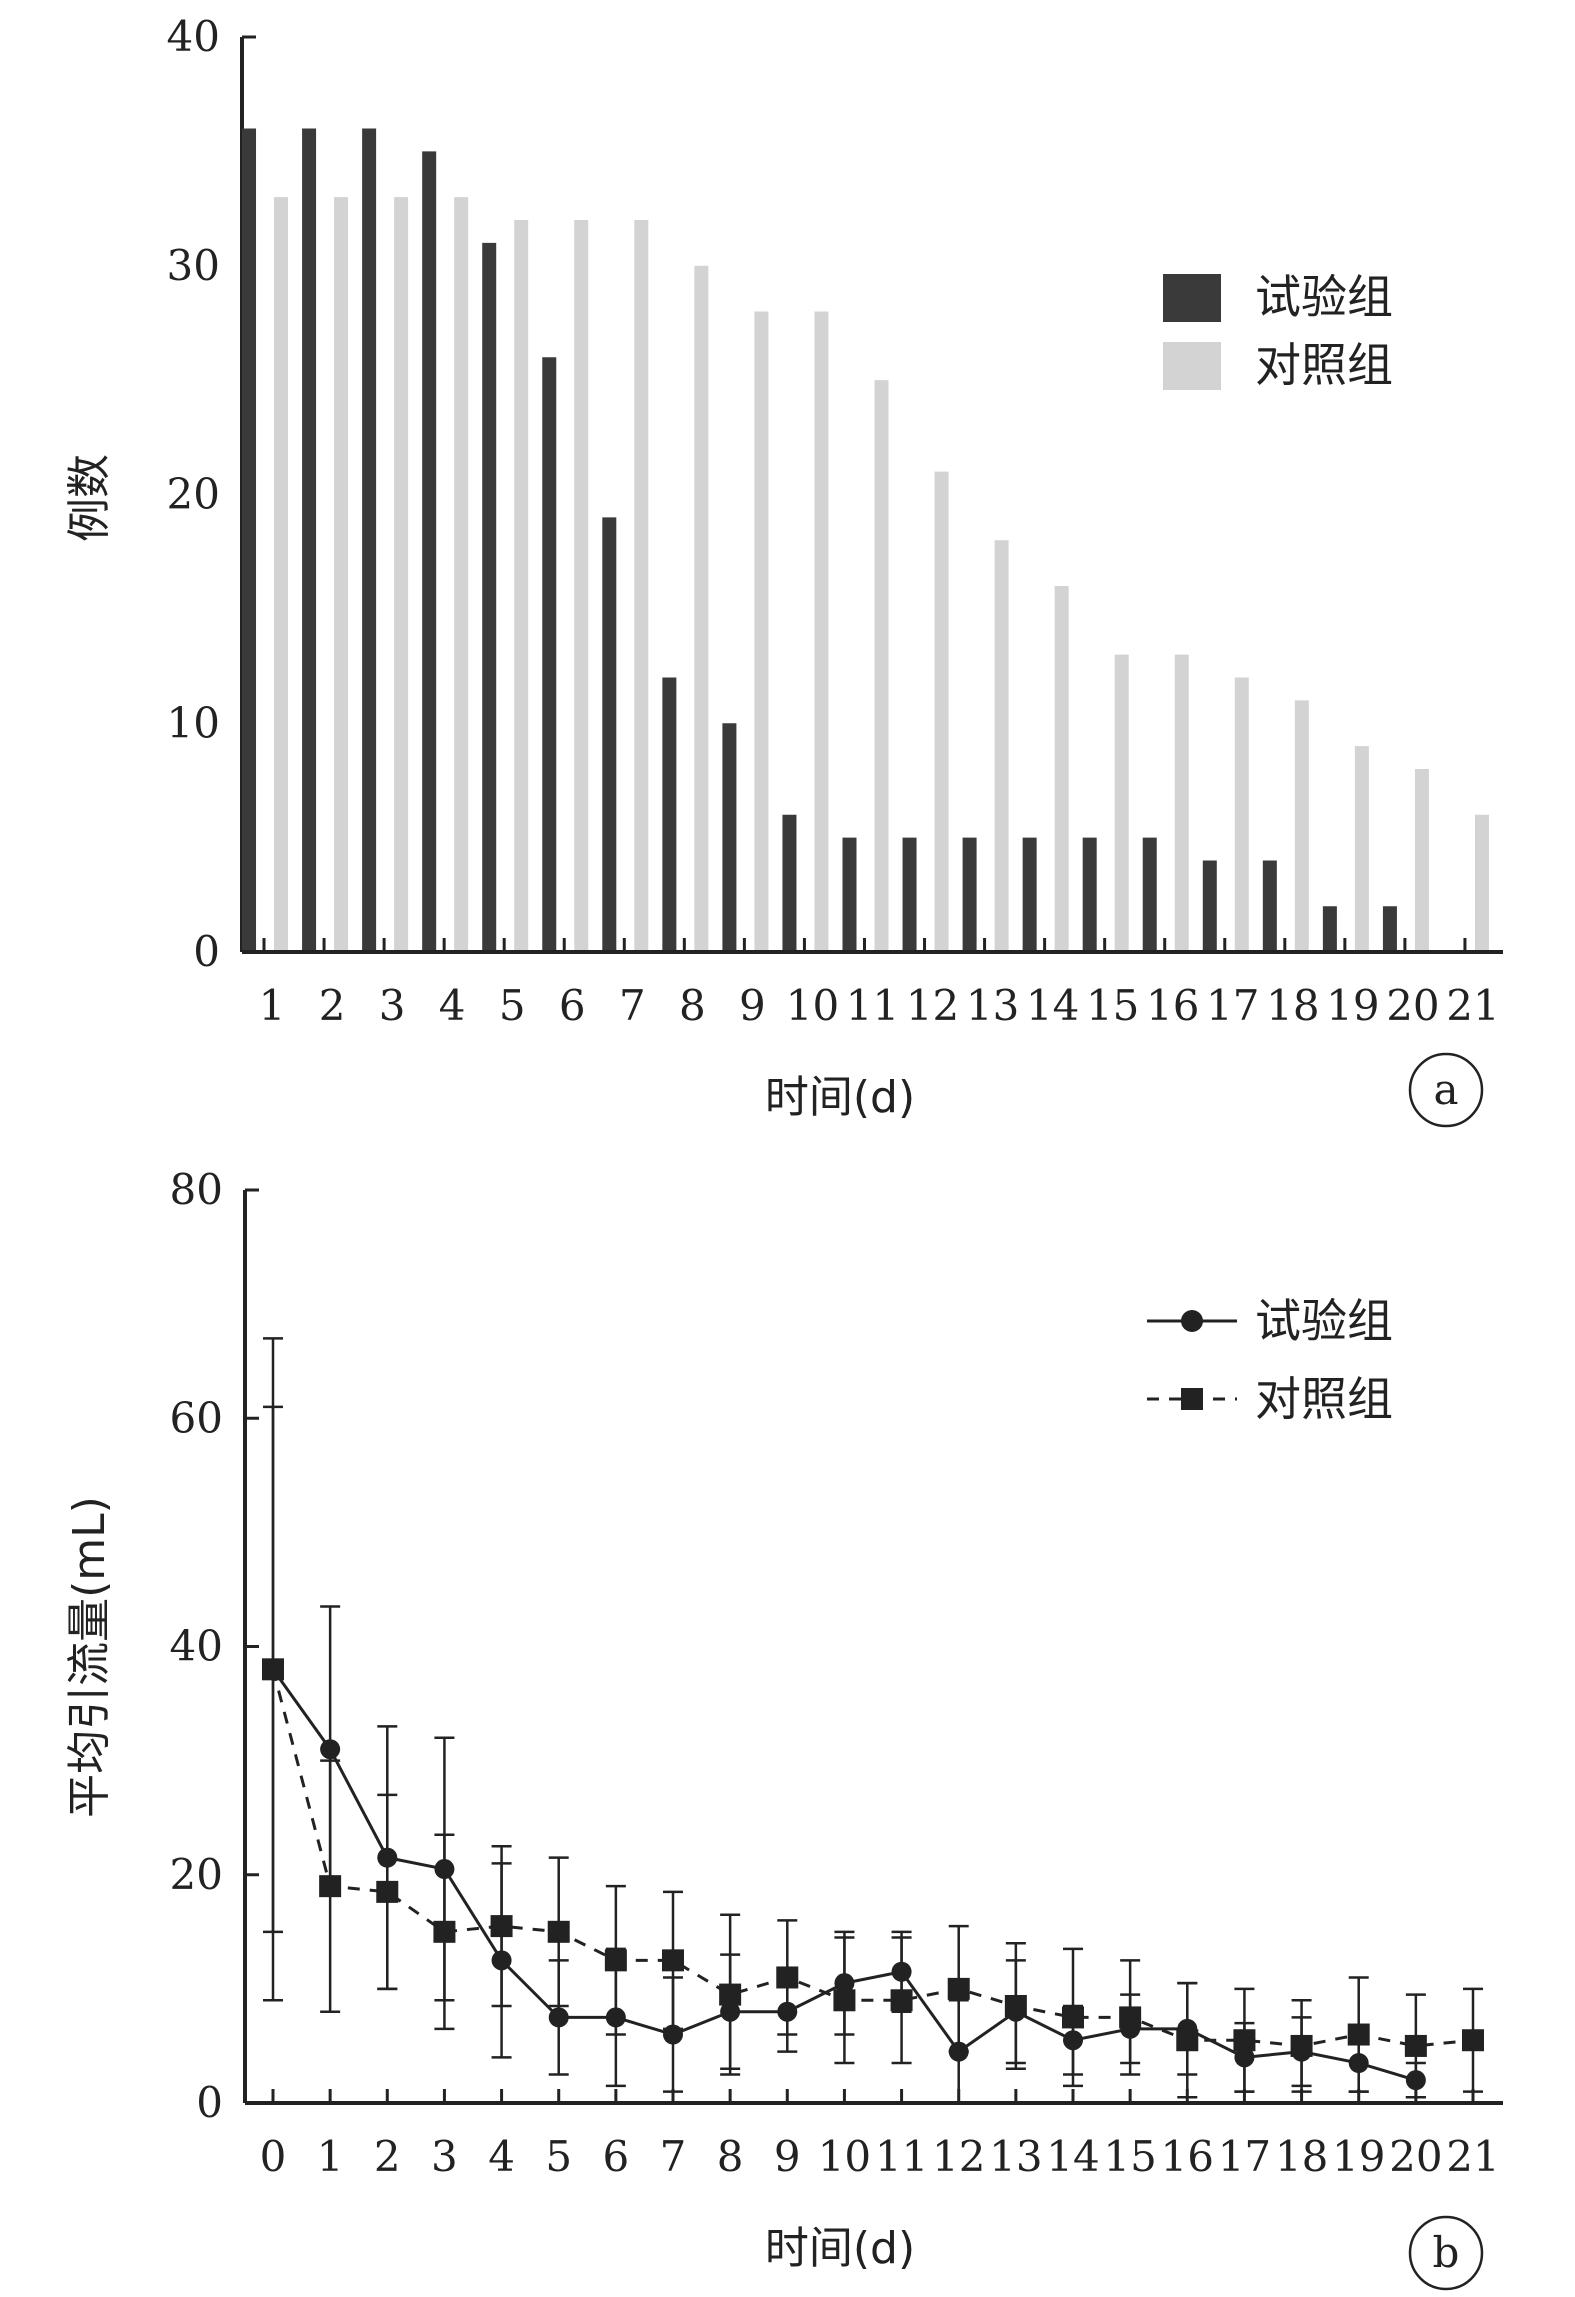  What do you see at coordinates (1324, 365) in the screenshot?
I see `a-legend-label-control: 对照组` at bounding box center [1324, 365].